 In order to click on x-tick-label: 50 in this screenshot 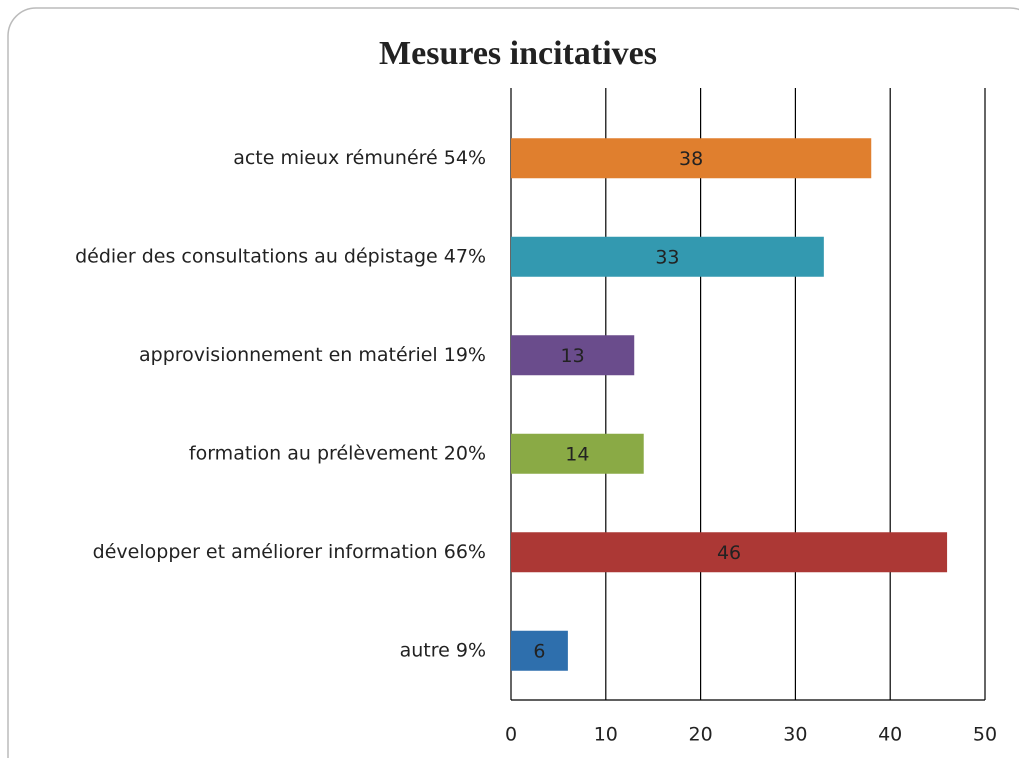, I will do `click(985, 735)`.